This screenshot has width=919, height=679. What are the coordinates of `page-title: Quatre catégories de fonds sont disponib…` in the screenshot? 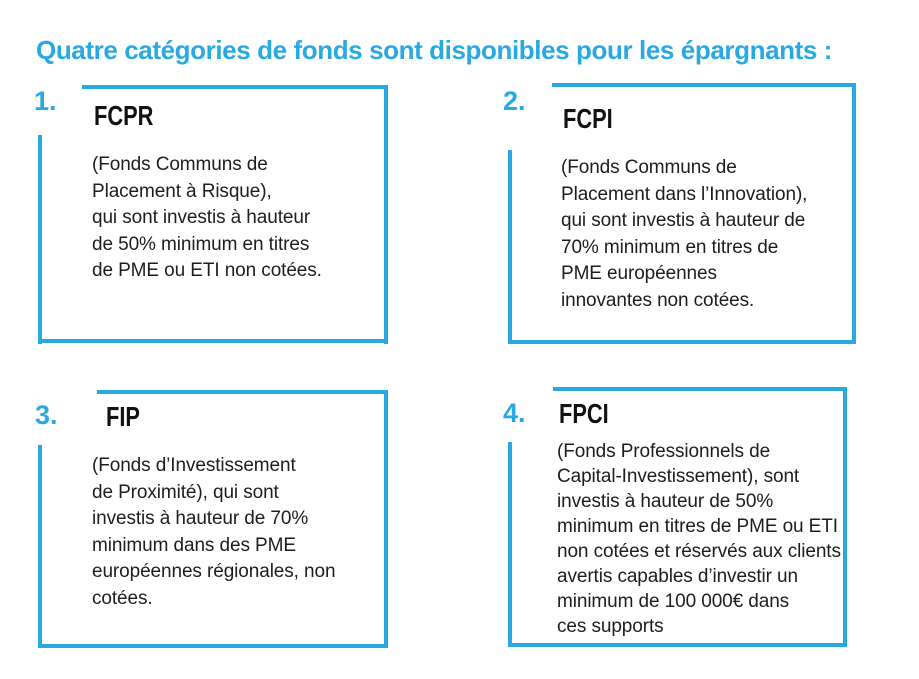 It's located at (434, 50).